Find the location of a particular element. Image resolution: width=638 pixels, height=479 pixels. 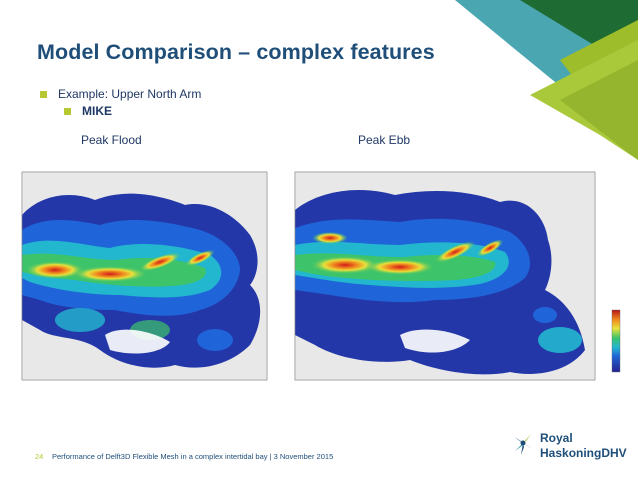

corner-triangle-graphic is located at coordinates (546, 80).